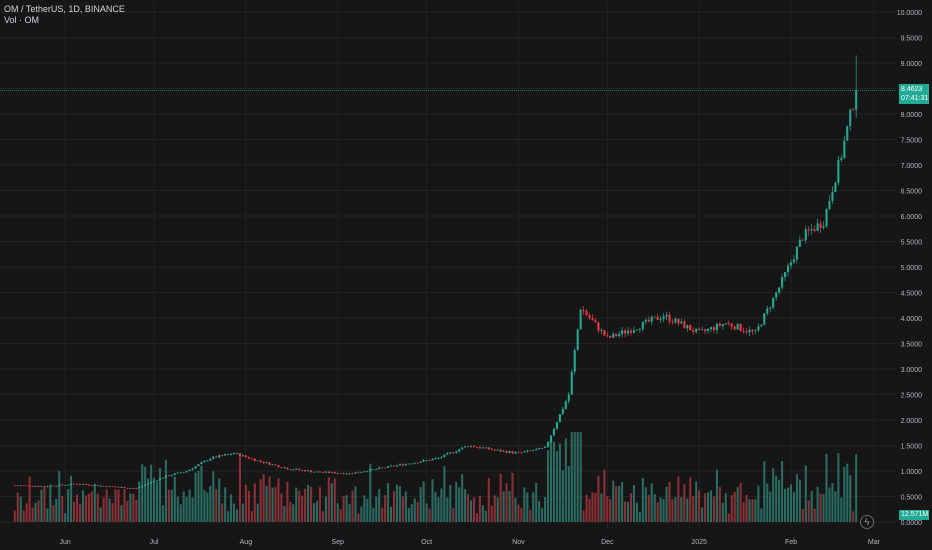 This screenshot has width=932, height=550. What do you see at coordinates (912, 345) in the screenshot?
I see `y-tick-label: 3.5000` at bounding box center [912, 345].